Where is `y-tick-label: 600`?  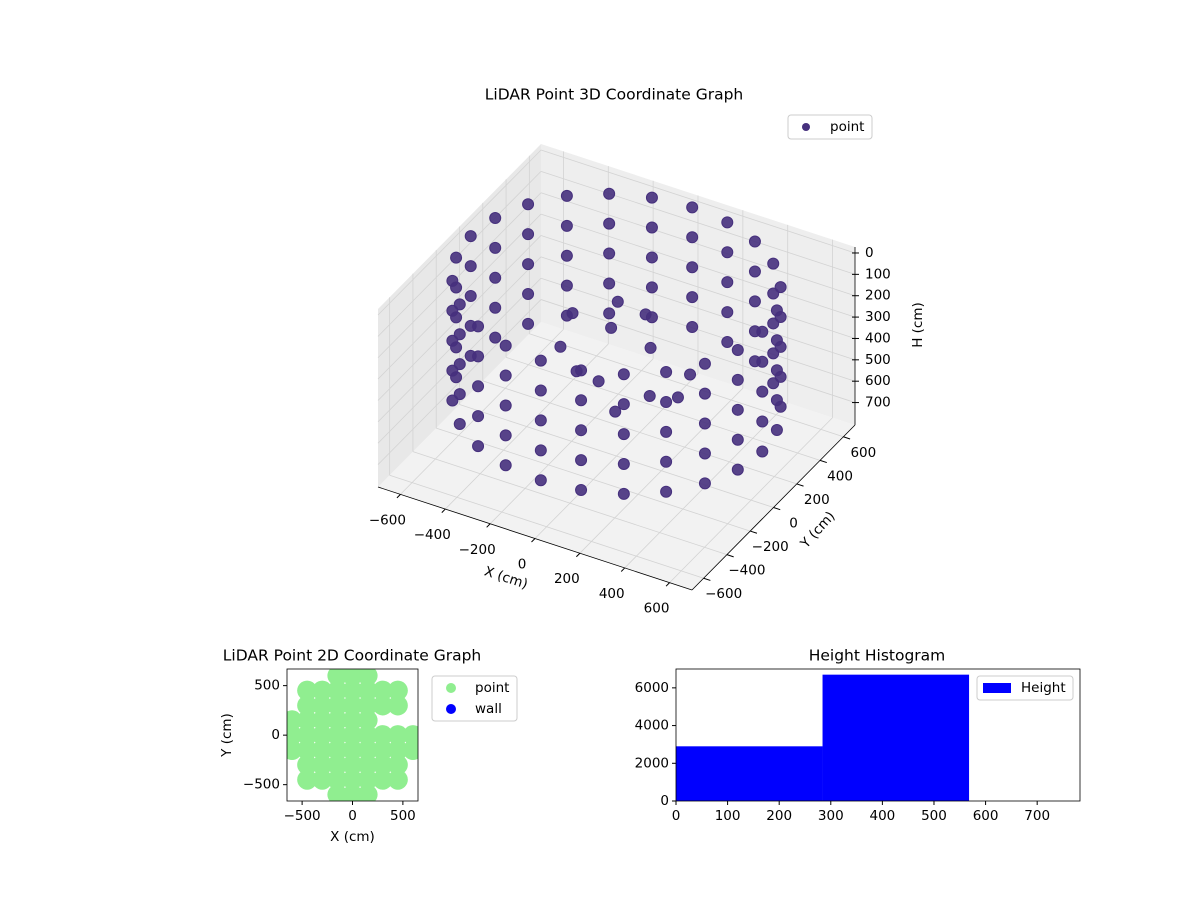 y-tick-label: 600 is located at coordinates (863, 453).